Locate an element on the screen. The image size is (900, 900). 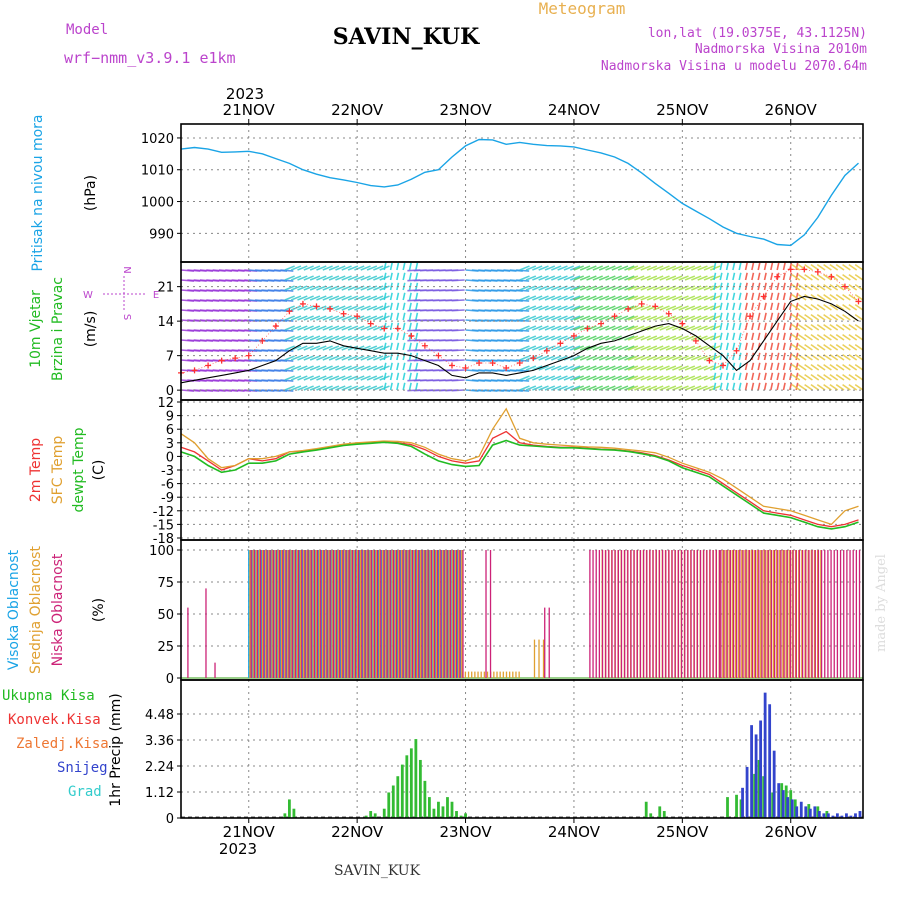
wind-ylabel-1: 10m Vjetar is located at coordinates (36, 329).